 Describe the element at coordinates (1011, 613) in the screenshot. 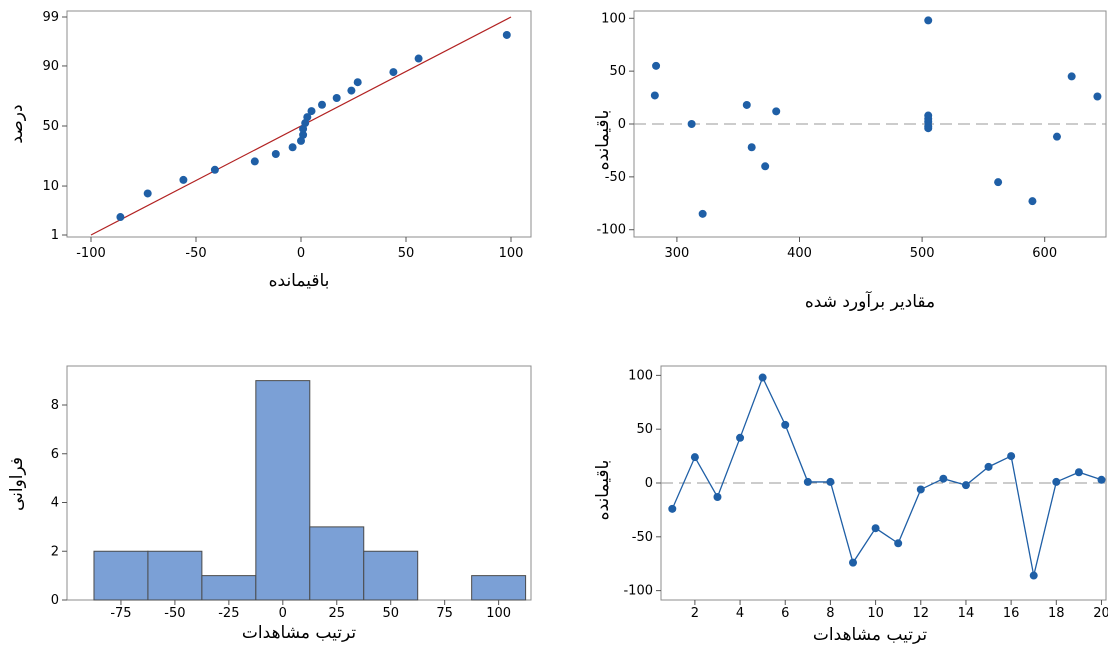

I see `x-tick-label: 16` at that location.